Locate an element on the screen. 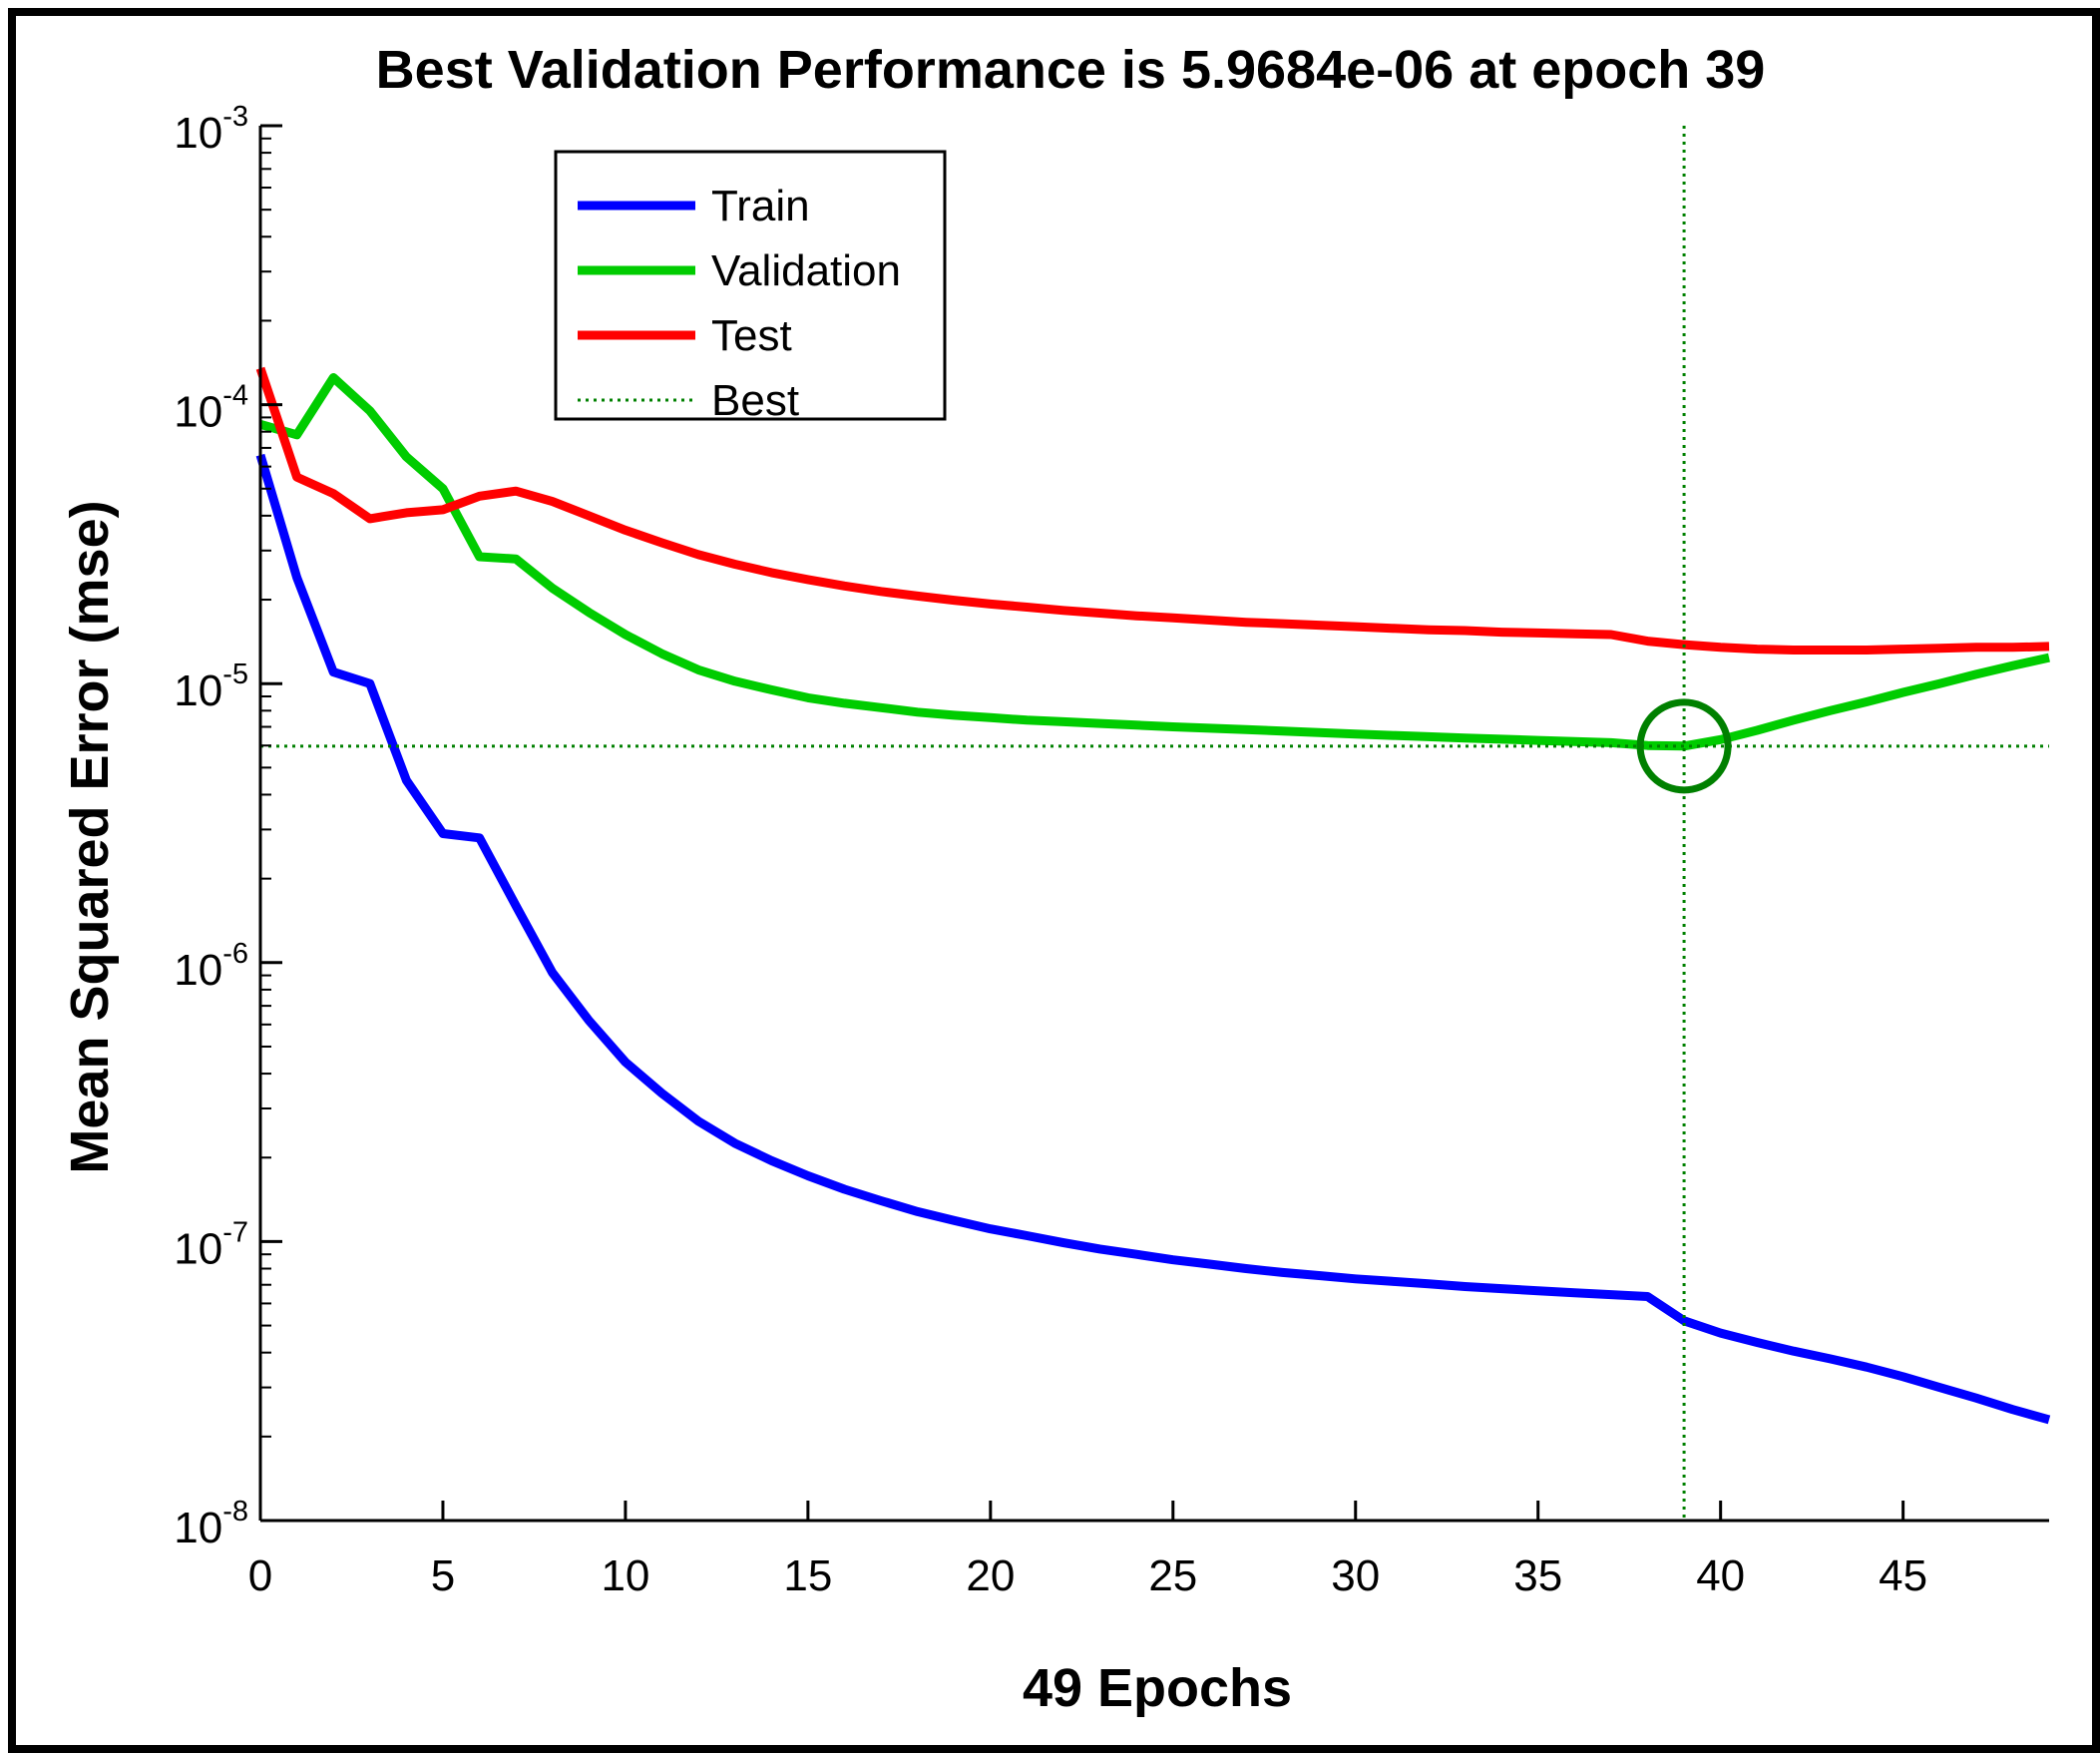  x-tick-label: 30 is located at coordinates (1355, 1575).